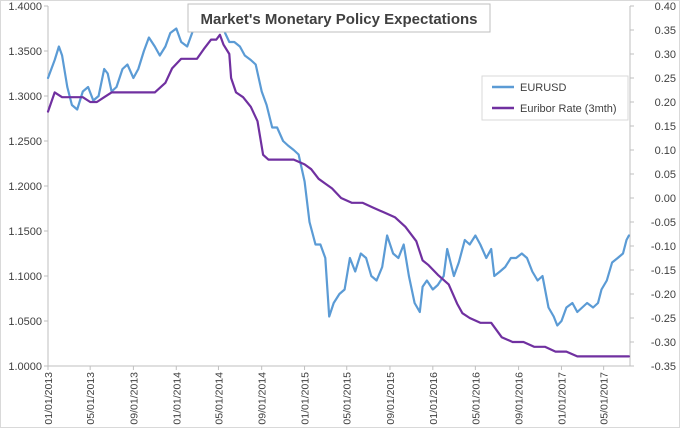 The height and width of the screenshot is (428, 680). What do you see at coordinates (263, 398) in the screenshot?
I see `x-tick-label: 09/01/2014` at bounding box center [263, 398].